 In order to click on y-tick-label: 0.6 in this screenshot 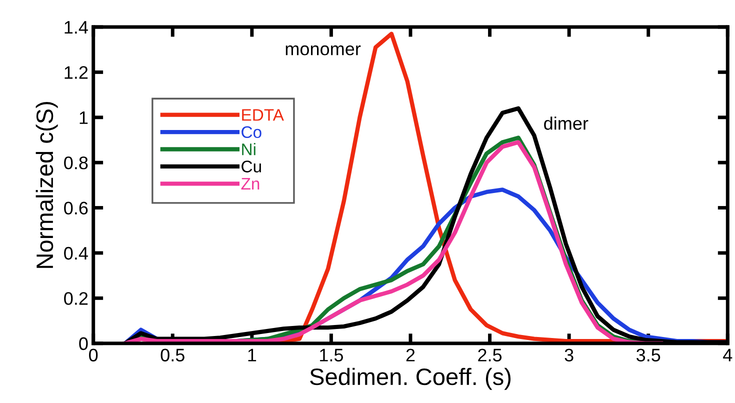, I will do `click(76, 208)`.